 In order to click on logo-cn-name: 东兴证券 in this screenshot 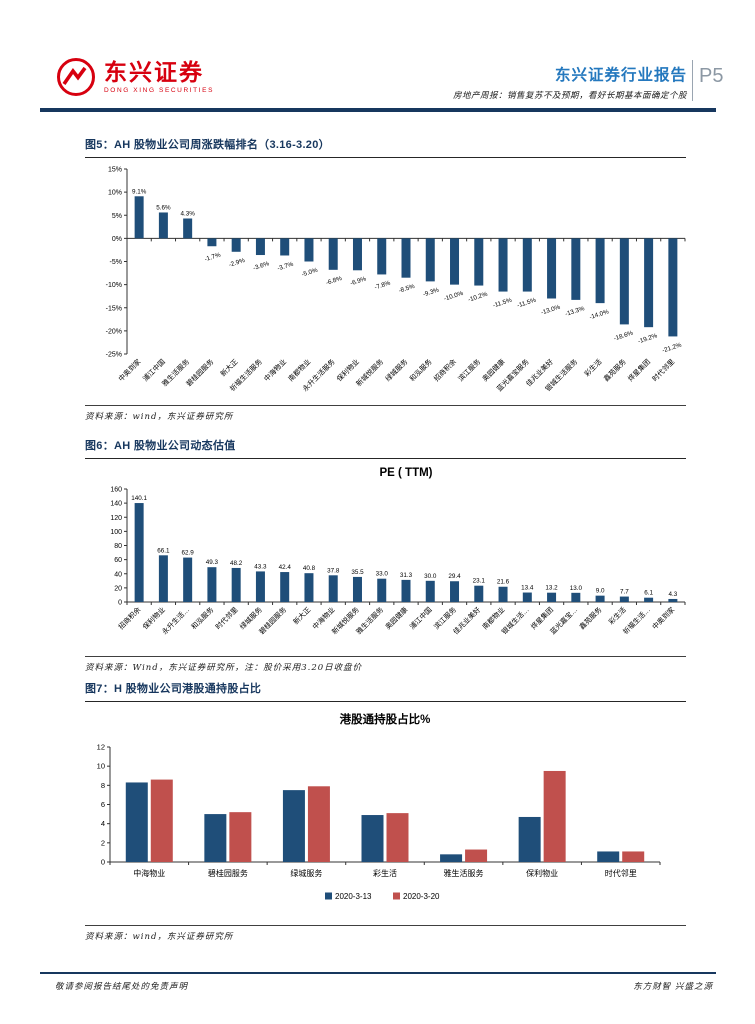, I will do `click(154, 72)`.